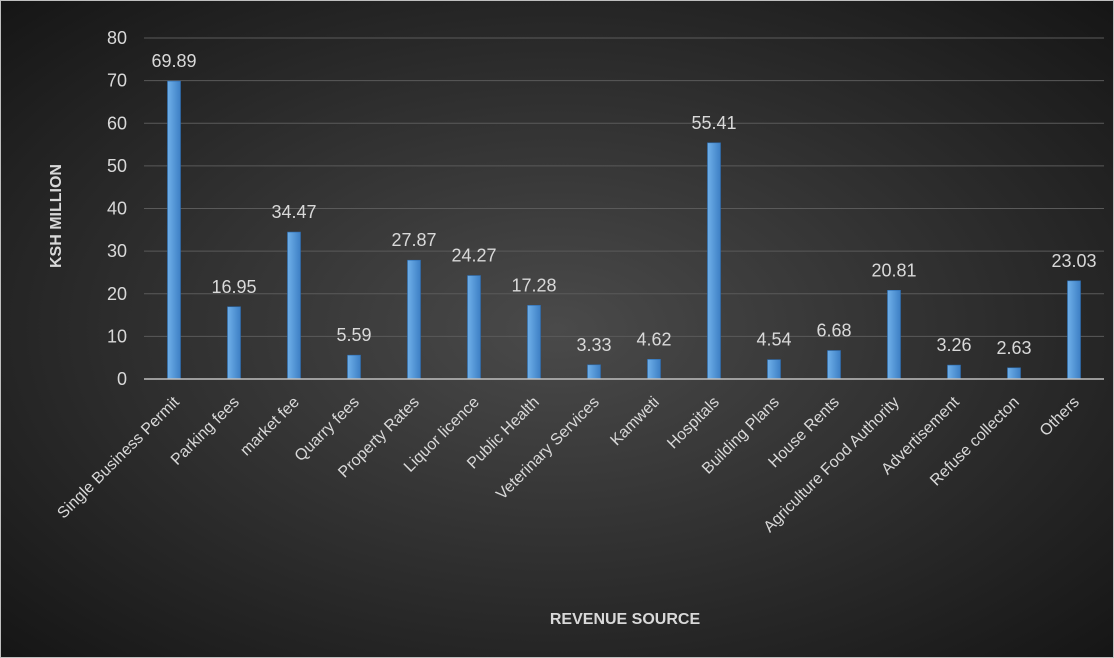 This screenshot has height=658, width=1114. Describe the element at coordinates (593, 345) in the screenshot. I see `data-label: 3.33` at that location.